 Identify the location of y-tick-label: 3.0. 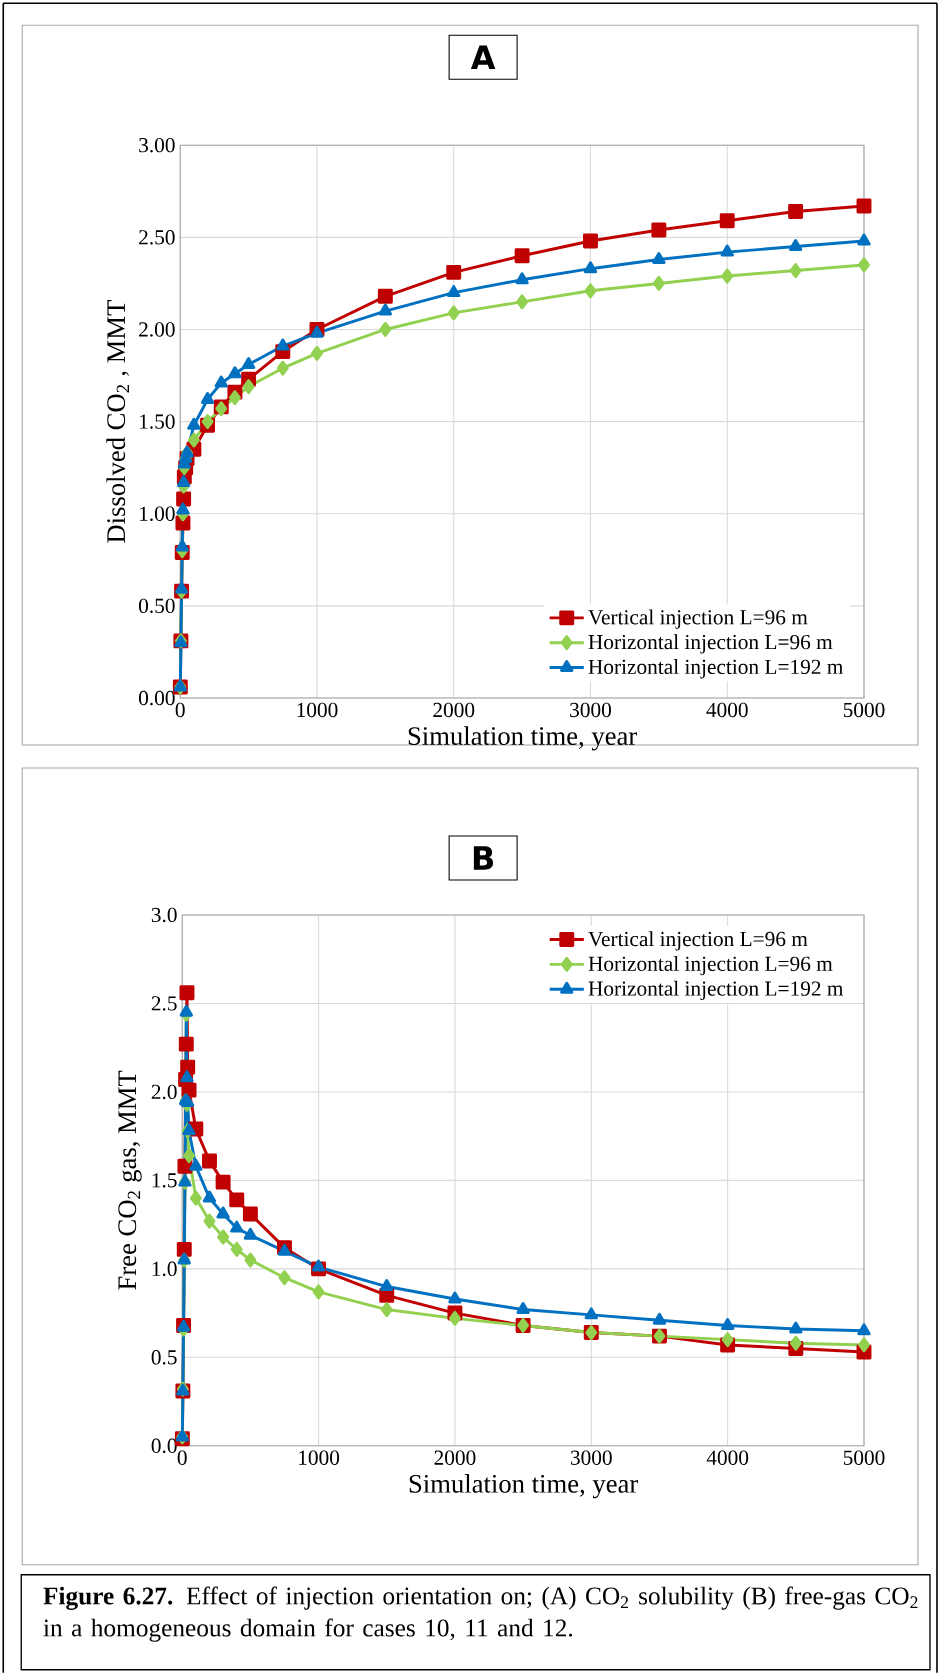
(164, 915).